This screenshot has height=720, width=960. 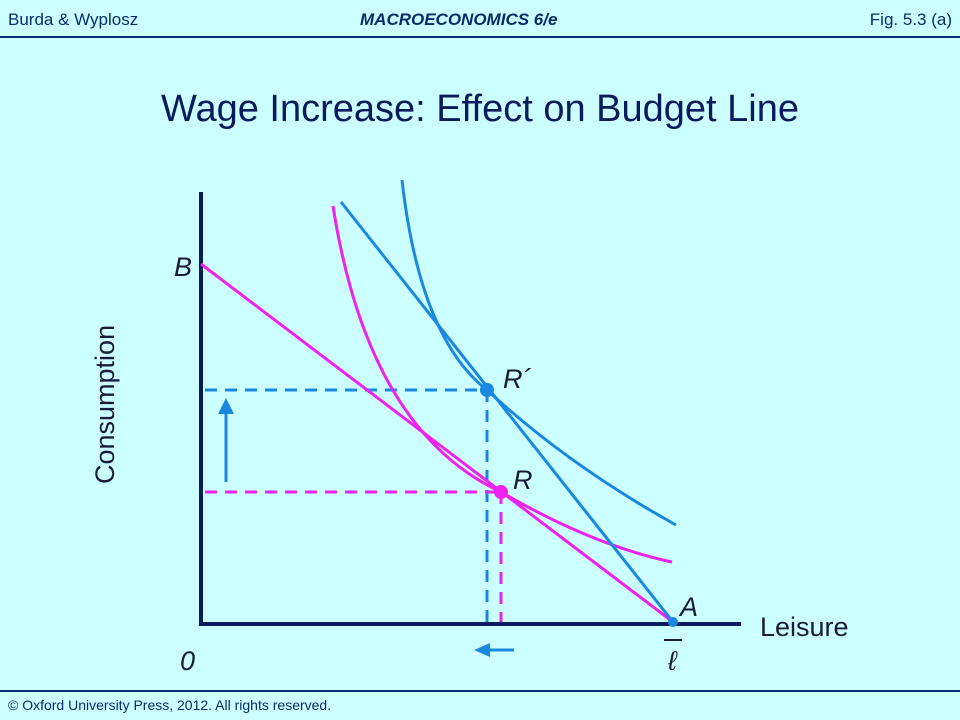 I want to click on label-r: R, so click(x=523, y=480).